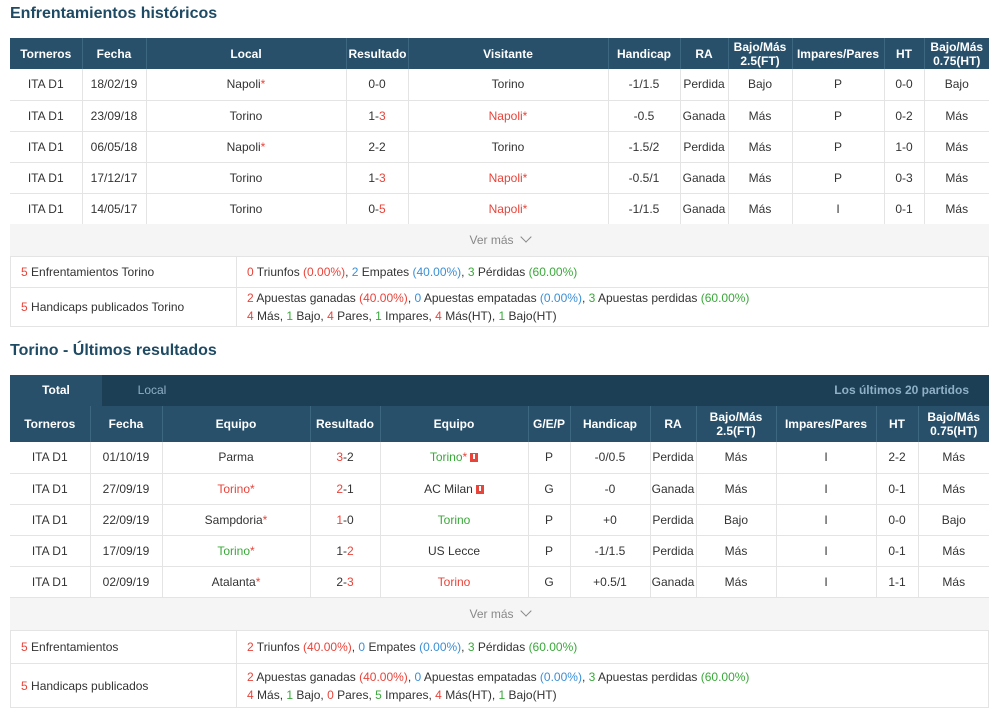  I want to click on summary-label: 5 Handicaps publicados Torino, so click(123, 307).